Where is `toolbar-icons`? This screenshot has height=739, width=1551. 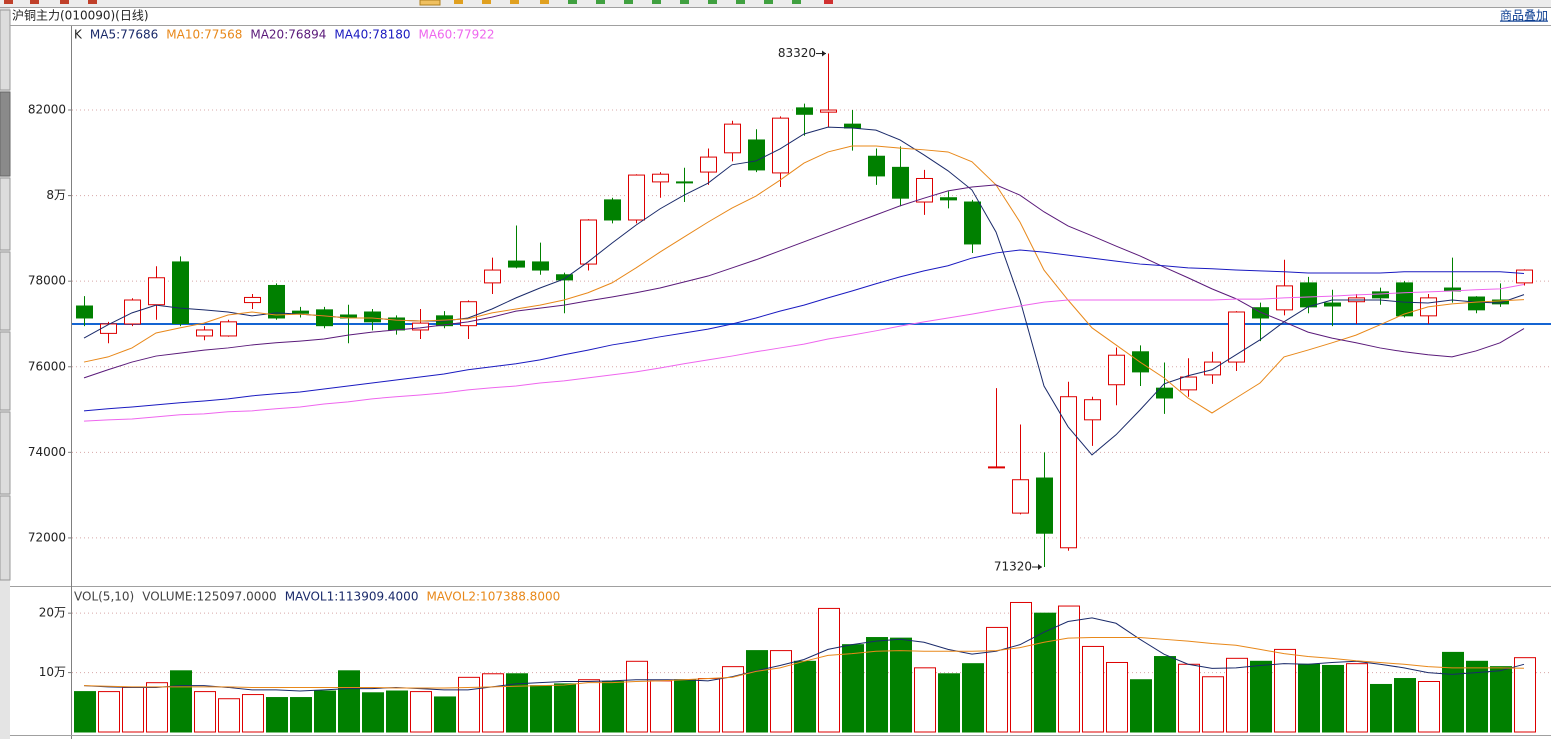
toolbar-icons is located at coordinates (418, 3).